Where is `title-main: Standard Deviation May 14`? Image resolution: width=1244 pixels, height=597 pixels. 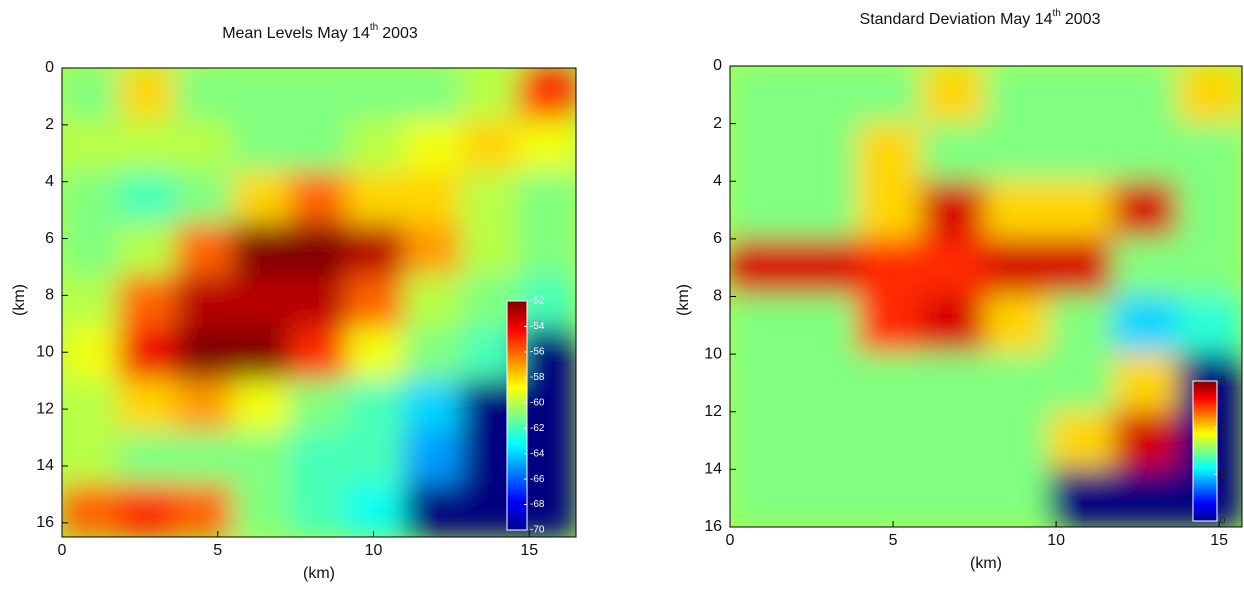 title-main: Standard Deviation May 14 is located at coordinates (956, 19).